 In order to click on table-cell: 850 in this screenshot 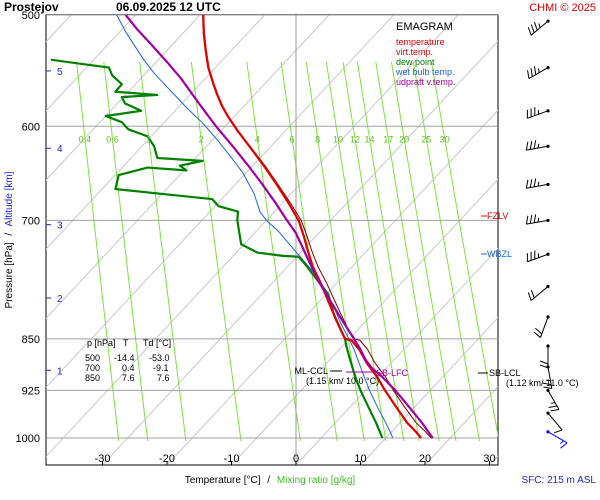, I will do `click(92, 378)`.